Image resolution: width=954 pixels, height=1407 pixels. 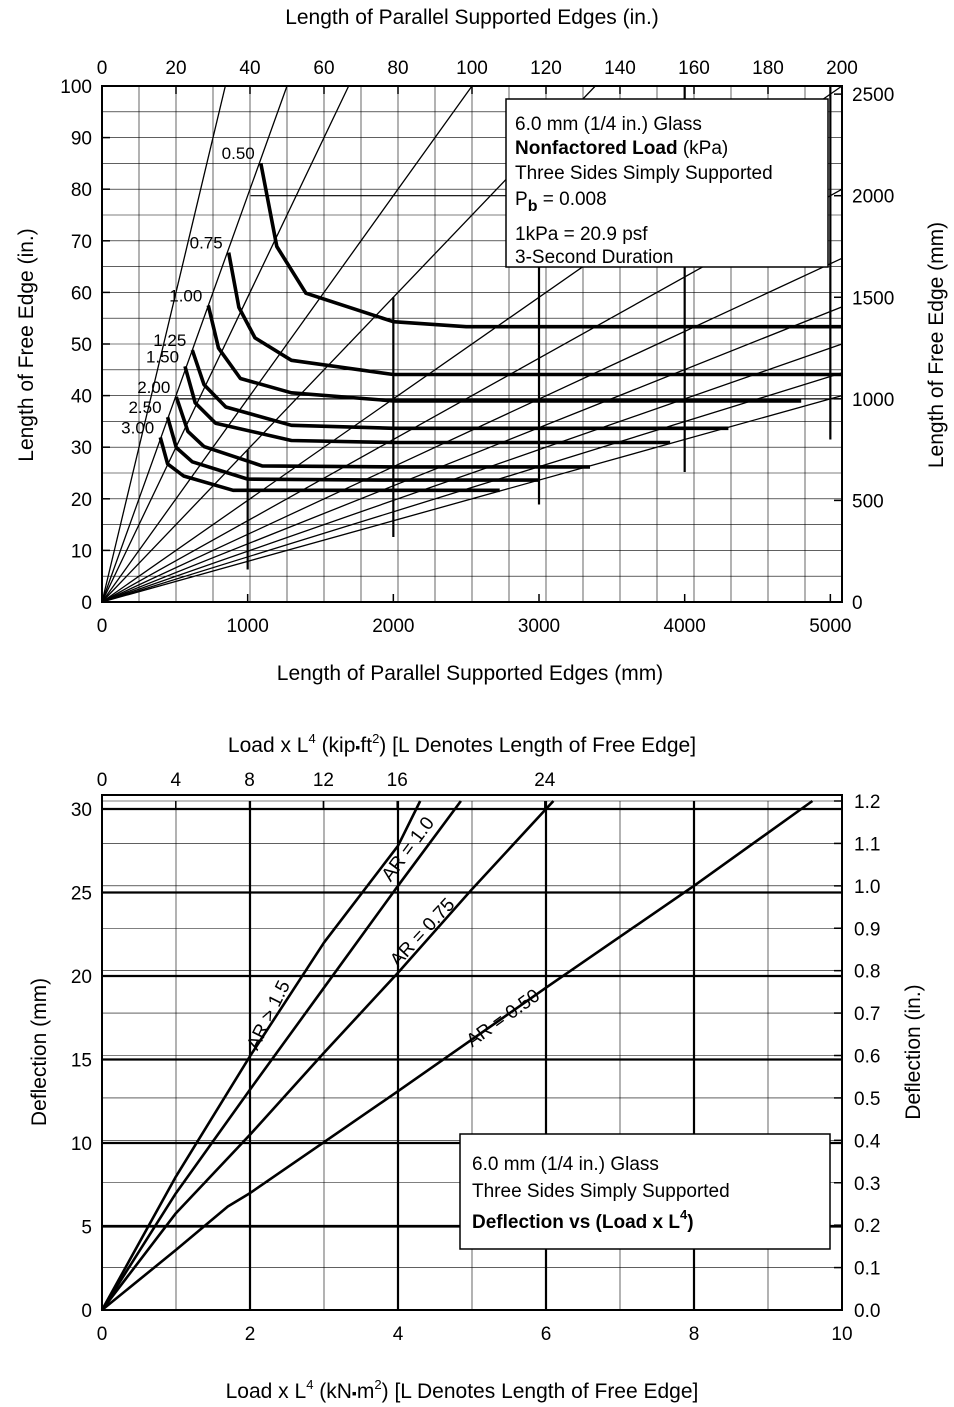 What do you see at coordinates (102, 780) in the screenshot?
I see `x-tick-label-top: 0` at bounding box center [102, 780].